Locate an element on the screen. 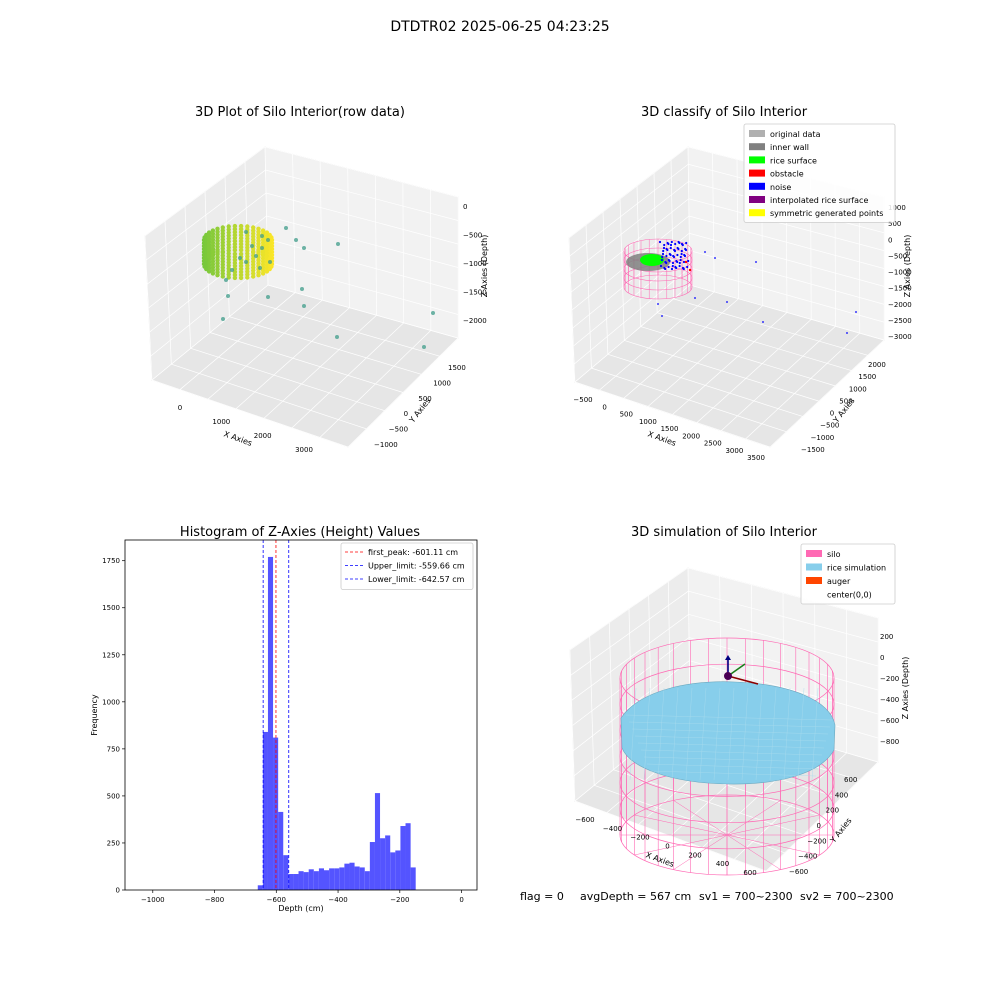 The height and width of the screenshot is (1000, 1000). sim-y-tick: 400 is located at coordinates (841, 795).